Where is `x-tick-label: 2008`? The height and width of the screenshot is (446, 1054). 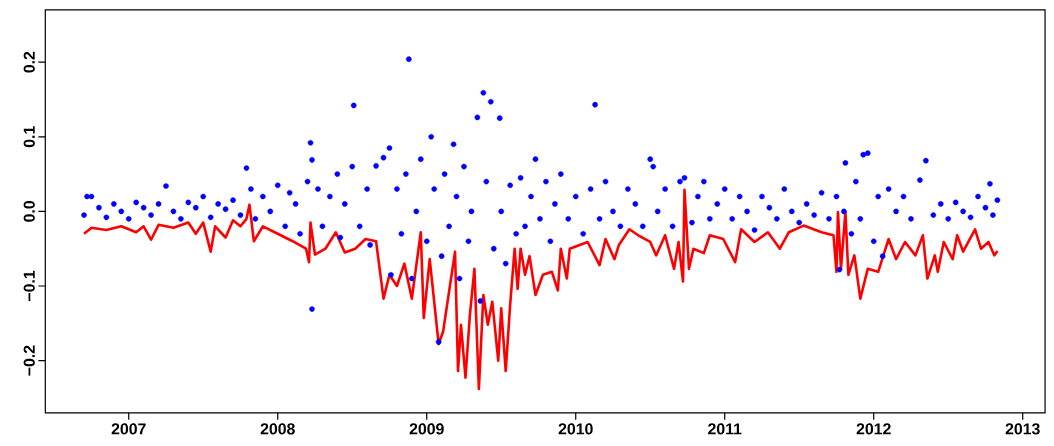
x-tick-label: 2008 is located at coordinates (277, 429).